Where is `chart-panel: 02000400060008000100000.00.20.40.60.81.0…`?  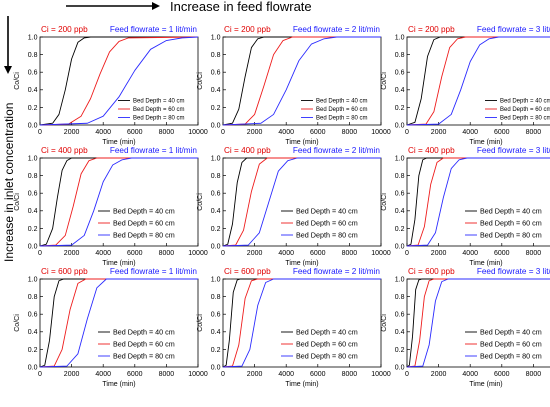
chart-panel: 02000400060008000100000.00.20.40.60.81.0… is located at coordinates (465, 206).